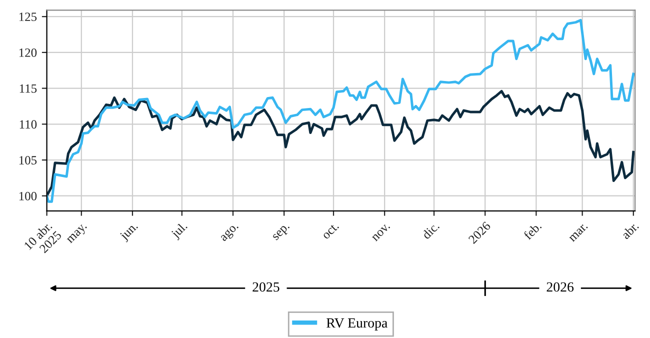 This screenshot has height=338, width=650. I want to click on x-tick-label: dic., so click(430, 230).